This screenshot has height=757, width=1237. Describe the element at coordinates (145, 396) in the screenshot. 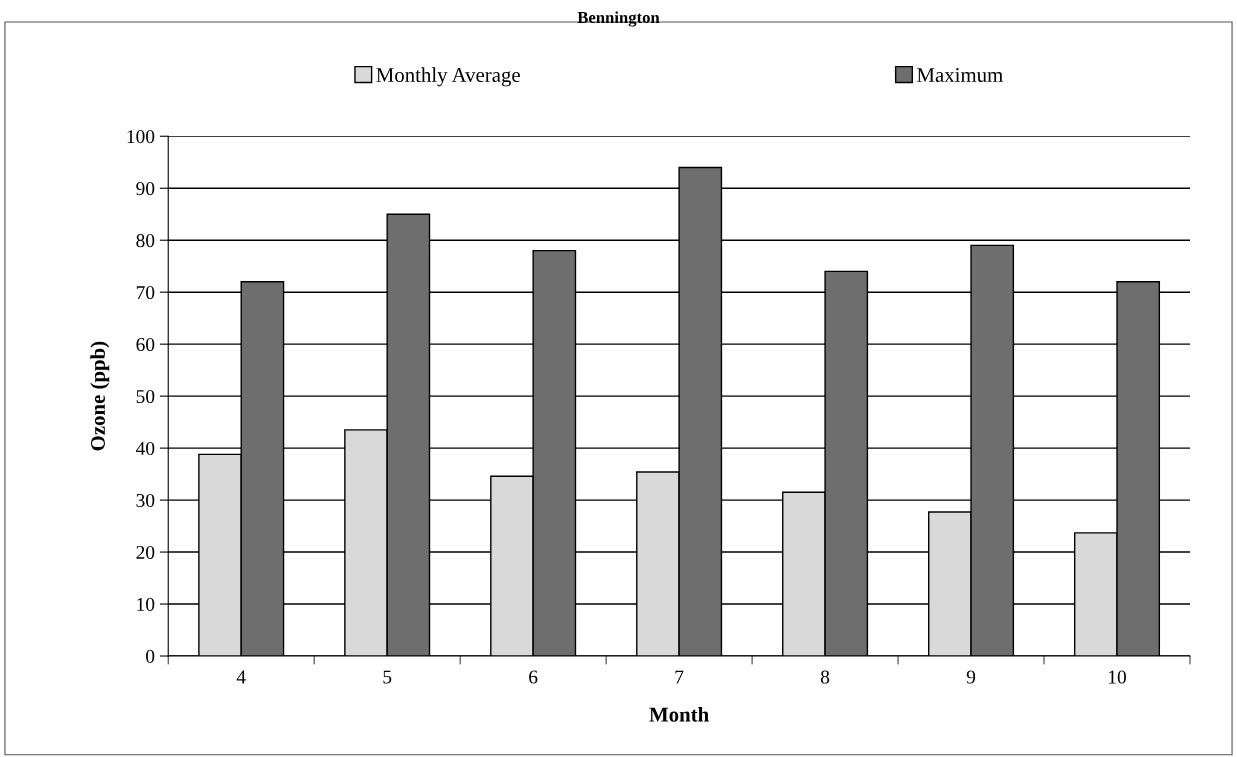

I see `y-tick-label: 50` at that location.